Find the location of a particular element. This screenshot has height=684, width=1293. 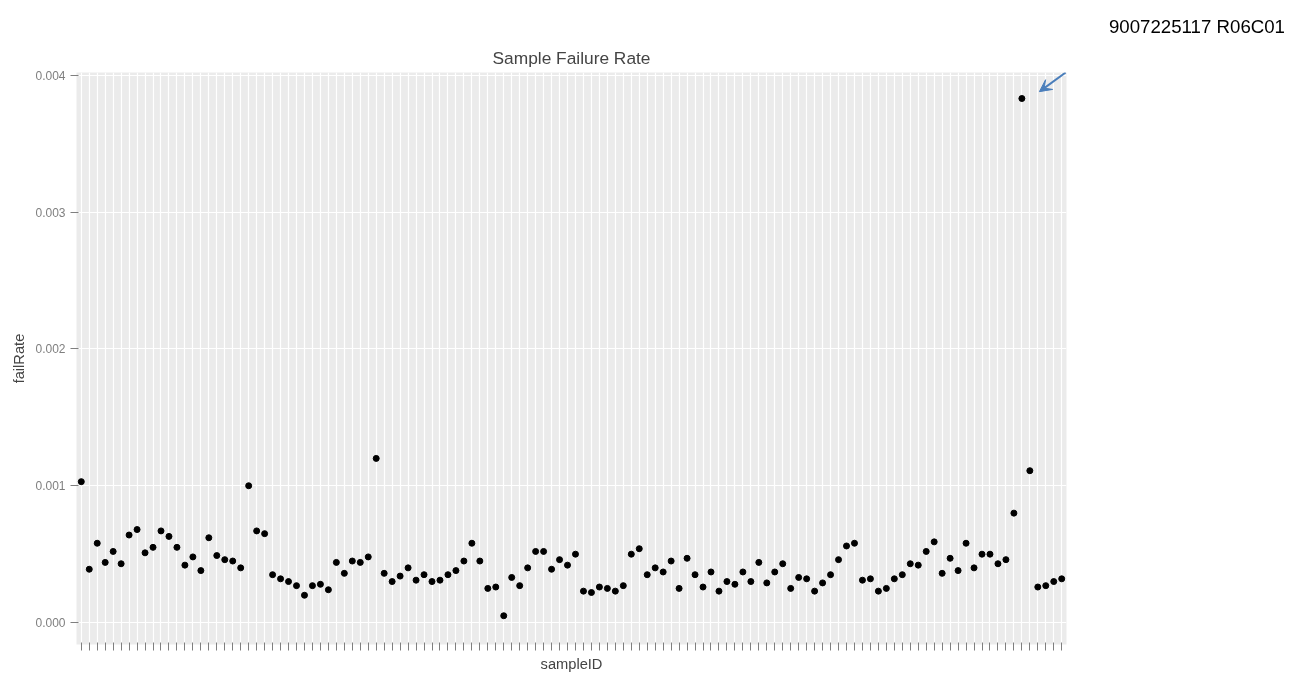

x-axis-title: sampleID is located at coordinates (571, 663).